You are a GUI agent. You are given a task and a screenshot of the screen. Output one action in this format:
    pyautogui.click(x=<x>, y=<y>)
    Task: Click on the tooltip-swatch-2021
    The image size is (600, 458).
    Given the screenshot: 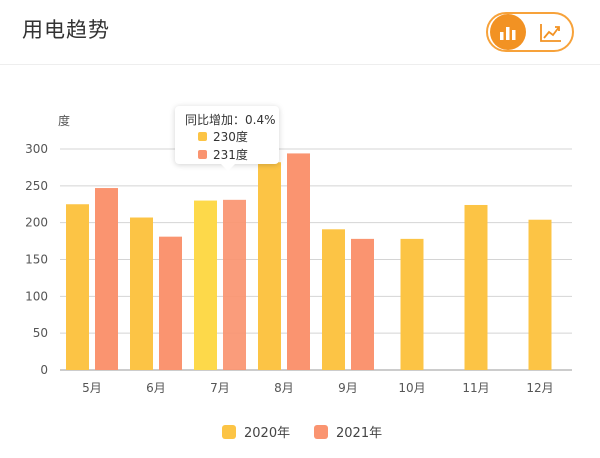 What is the action you would take?
    pyautogui.click(x=202, y=154)
    